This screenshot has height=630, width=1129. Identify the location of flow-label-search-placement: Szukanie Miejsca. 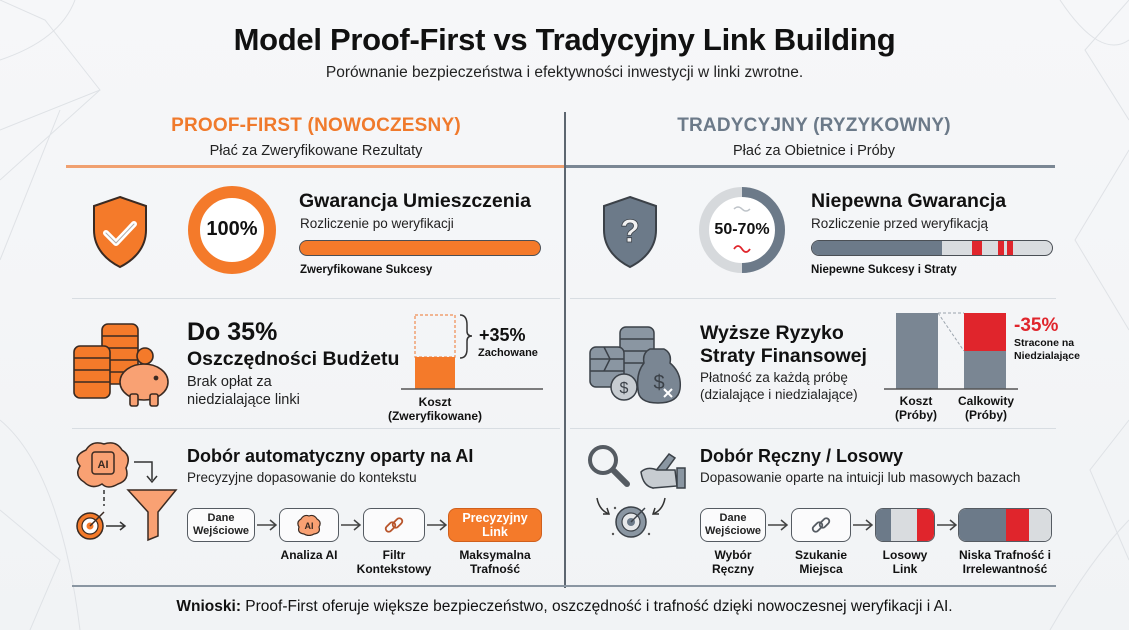
(821, 562).